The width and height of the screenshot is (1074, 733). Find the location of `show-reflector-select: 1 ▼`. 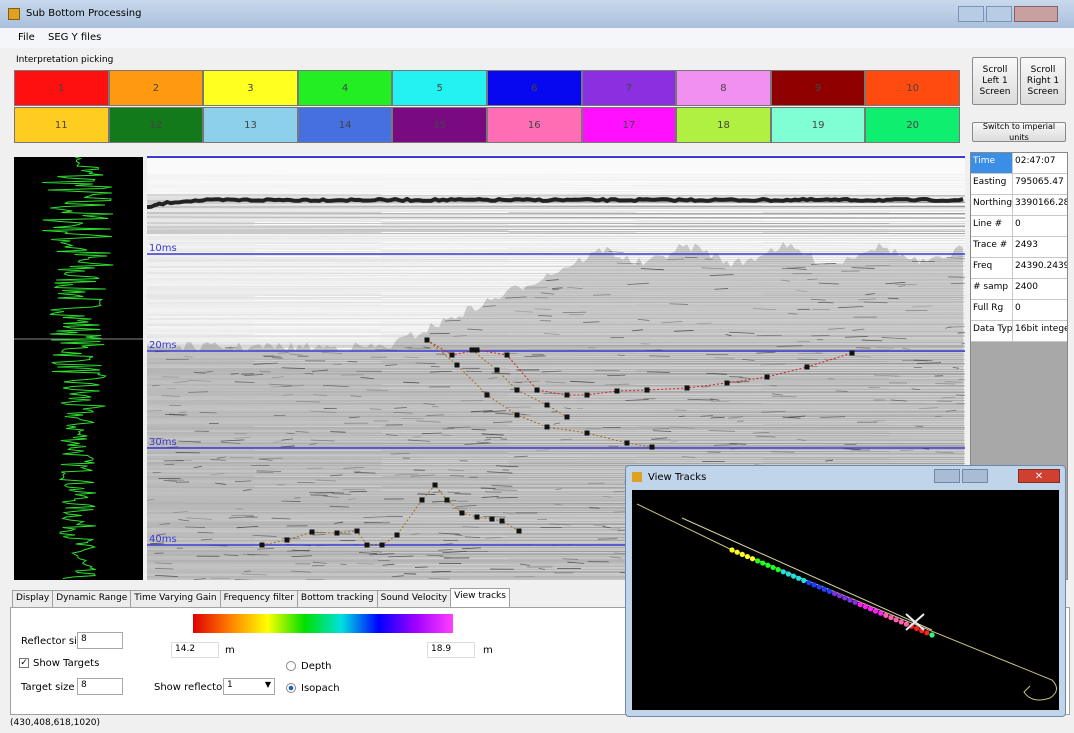

show-reflector-select: 1 ▼ is located at coordinates (249, 686).